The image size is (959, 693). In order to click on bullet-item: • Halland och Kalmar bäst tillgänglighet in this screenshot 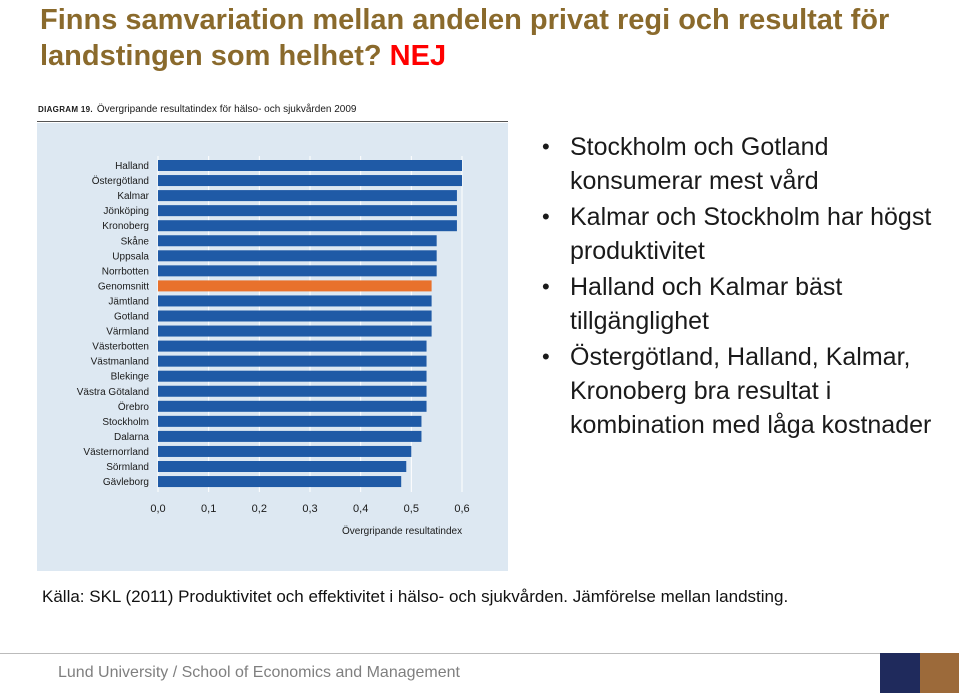, I will do `click(740, 304)`.